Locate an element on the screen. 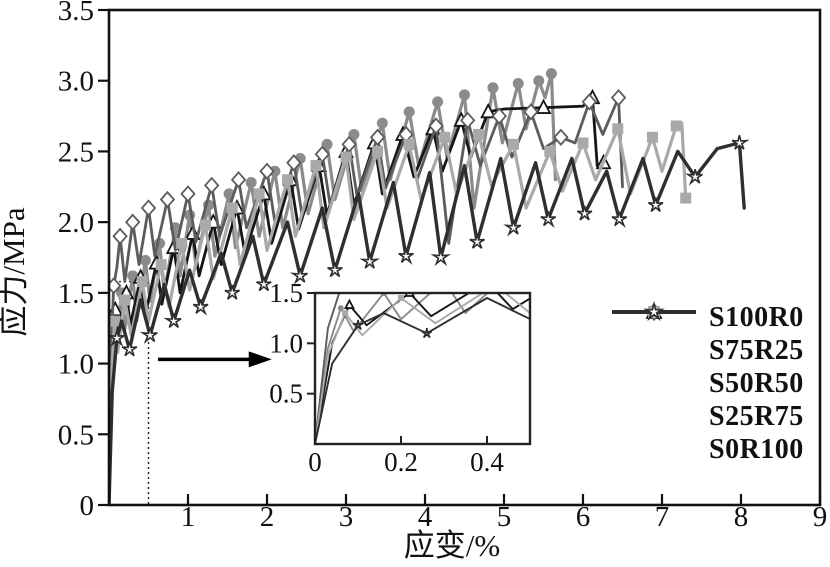 This screenshot has width=830, height=567. svg-text: 0.2 is located at coordinates (401, 462).